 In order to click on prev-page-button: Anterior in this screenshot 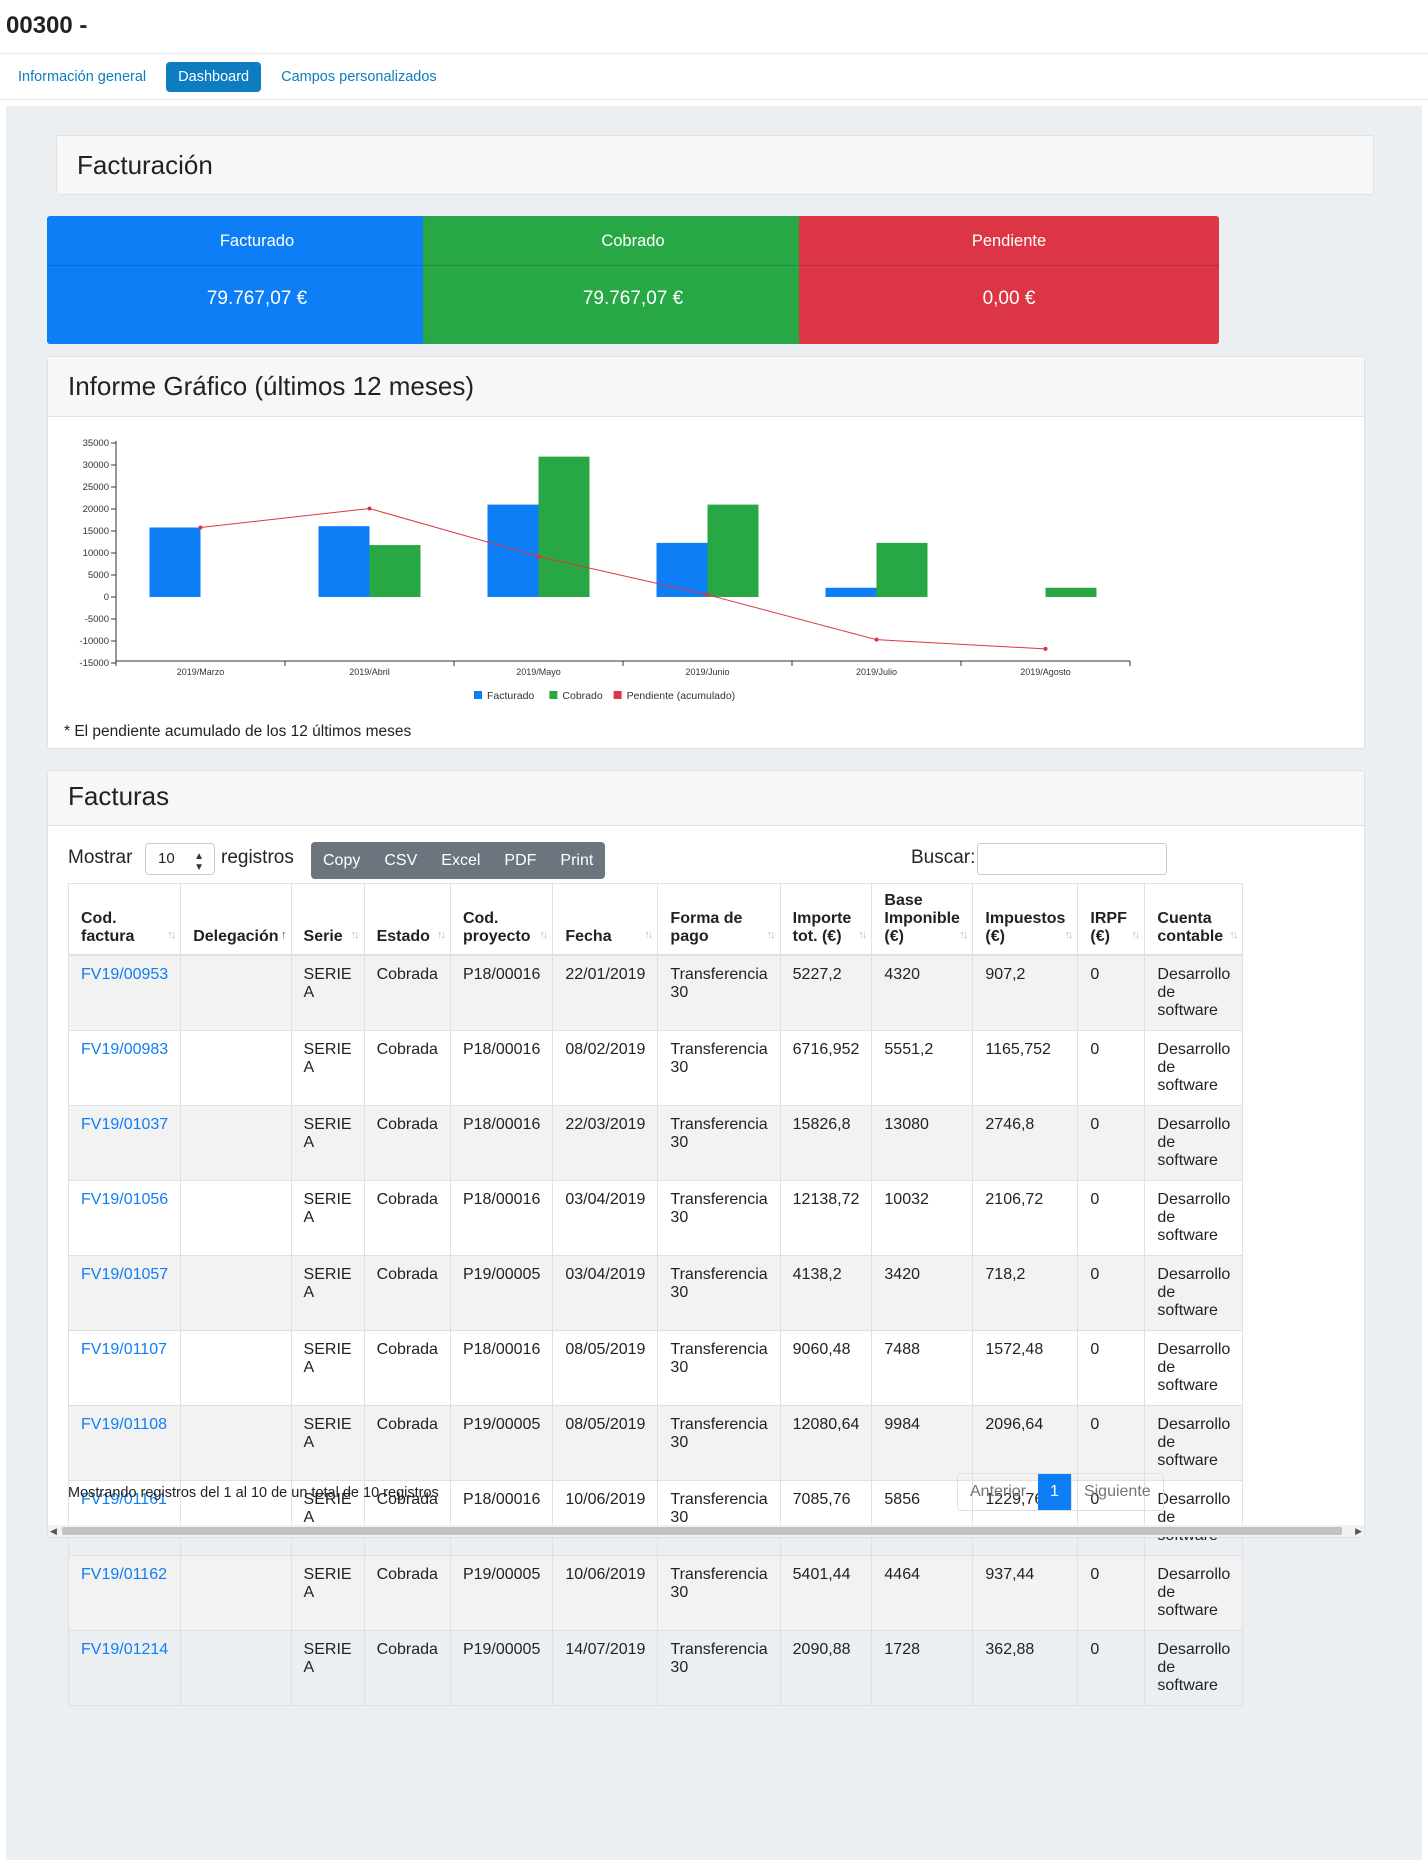, I will do `click(998, 1491)`.